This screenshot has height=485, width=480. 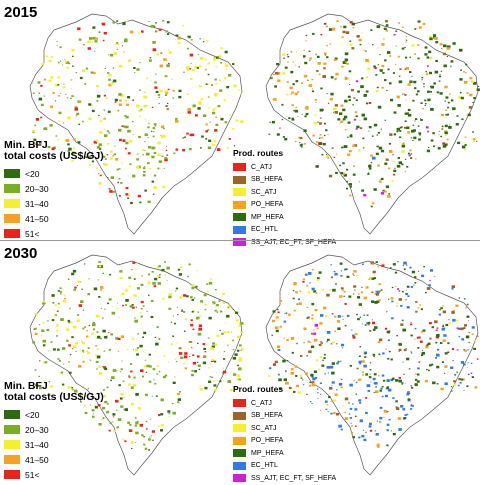 I want to click on route-legend-swatch, so click(x=239, y=167).